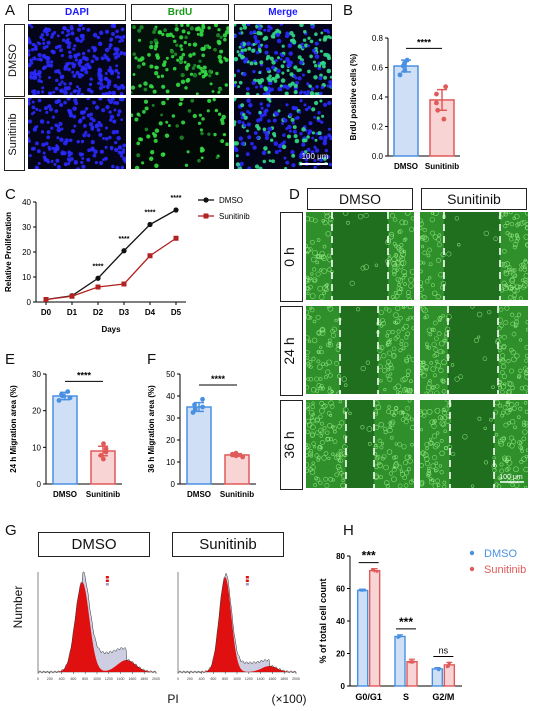 The width and height of the screenshot is (550, 711). I want to click on histogram-tick-label: 1000, so click(237, 679).